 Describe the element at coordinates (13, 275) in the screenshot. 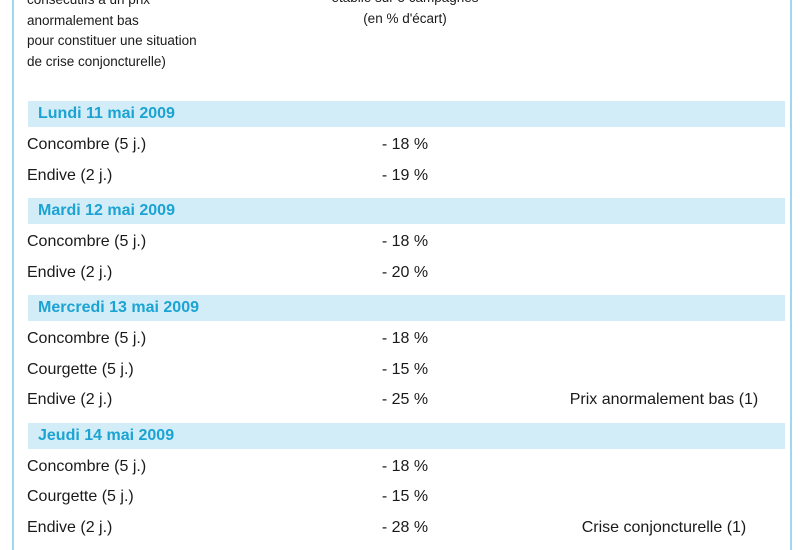

I see `left-border` at that location.